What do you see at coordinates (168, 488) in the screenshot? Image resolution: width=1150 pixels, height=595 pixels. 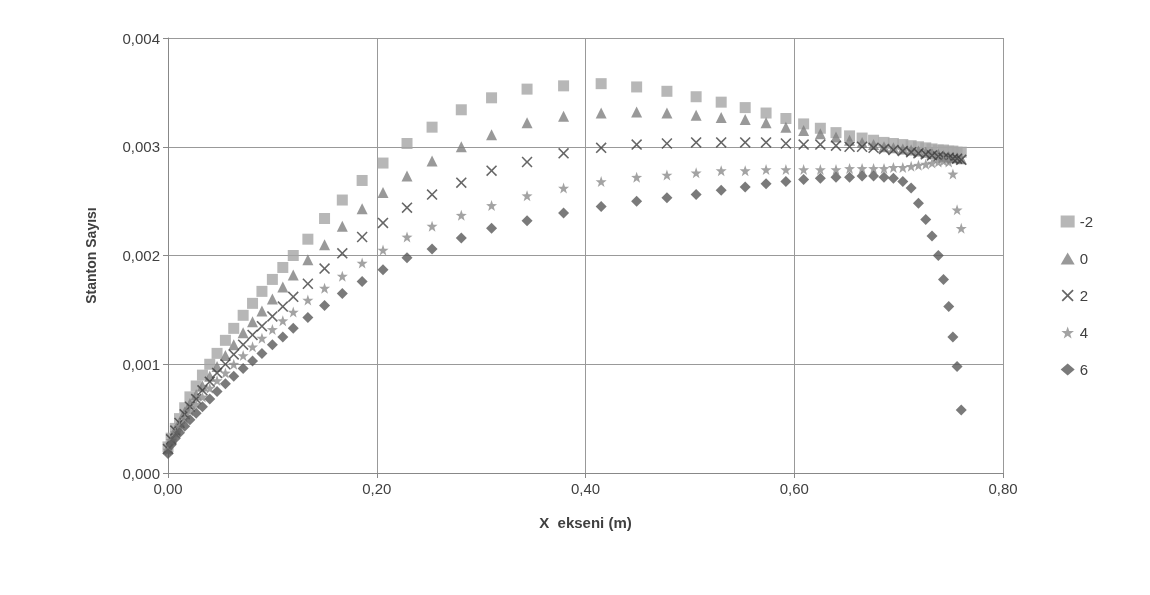 I see `x-tick-label: 0,00` at bounding box center [168, 488].